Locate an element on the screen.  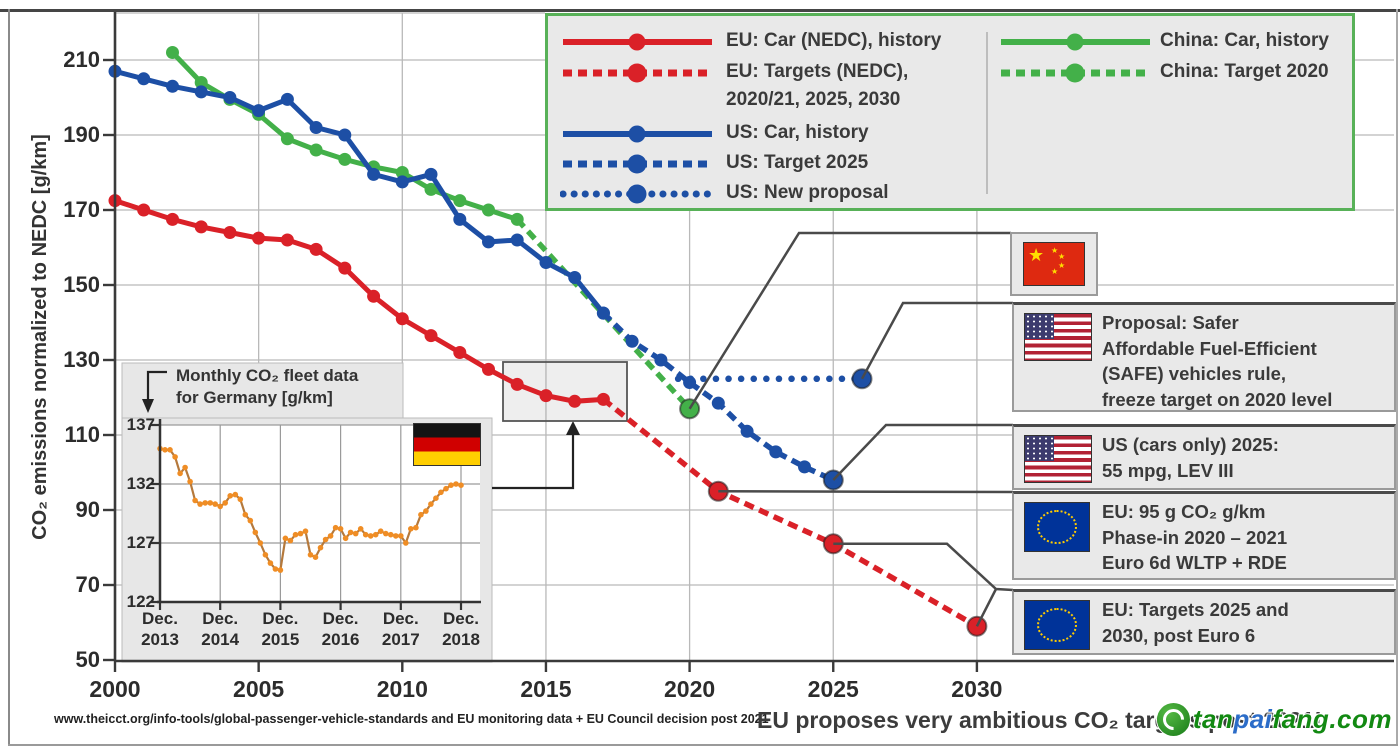
x-tick-label: 2030 is located at coordinates (977, 689).